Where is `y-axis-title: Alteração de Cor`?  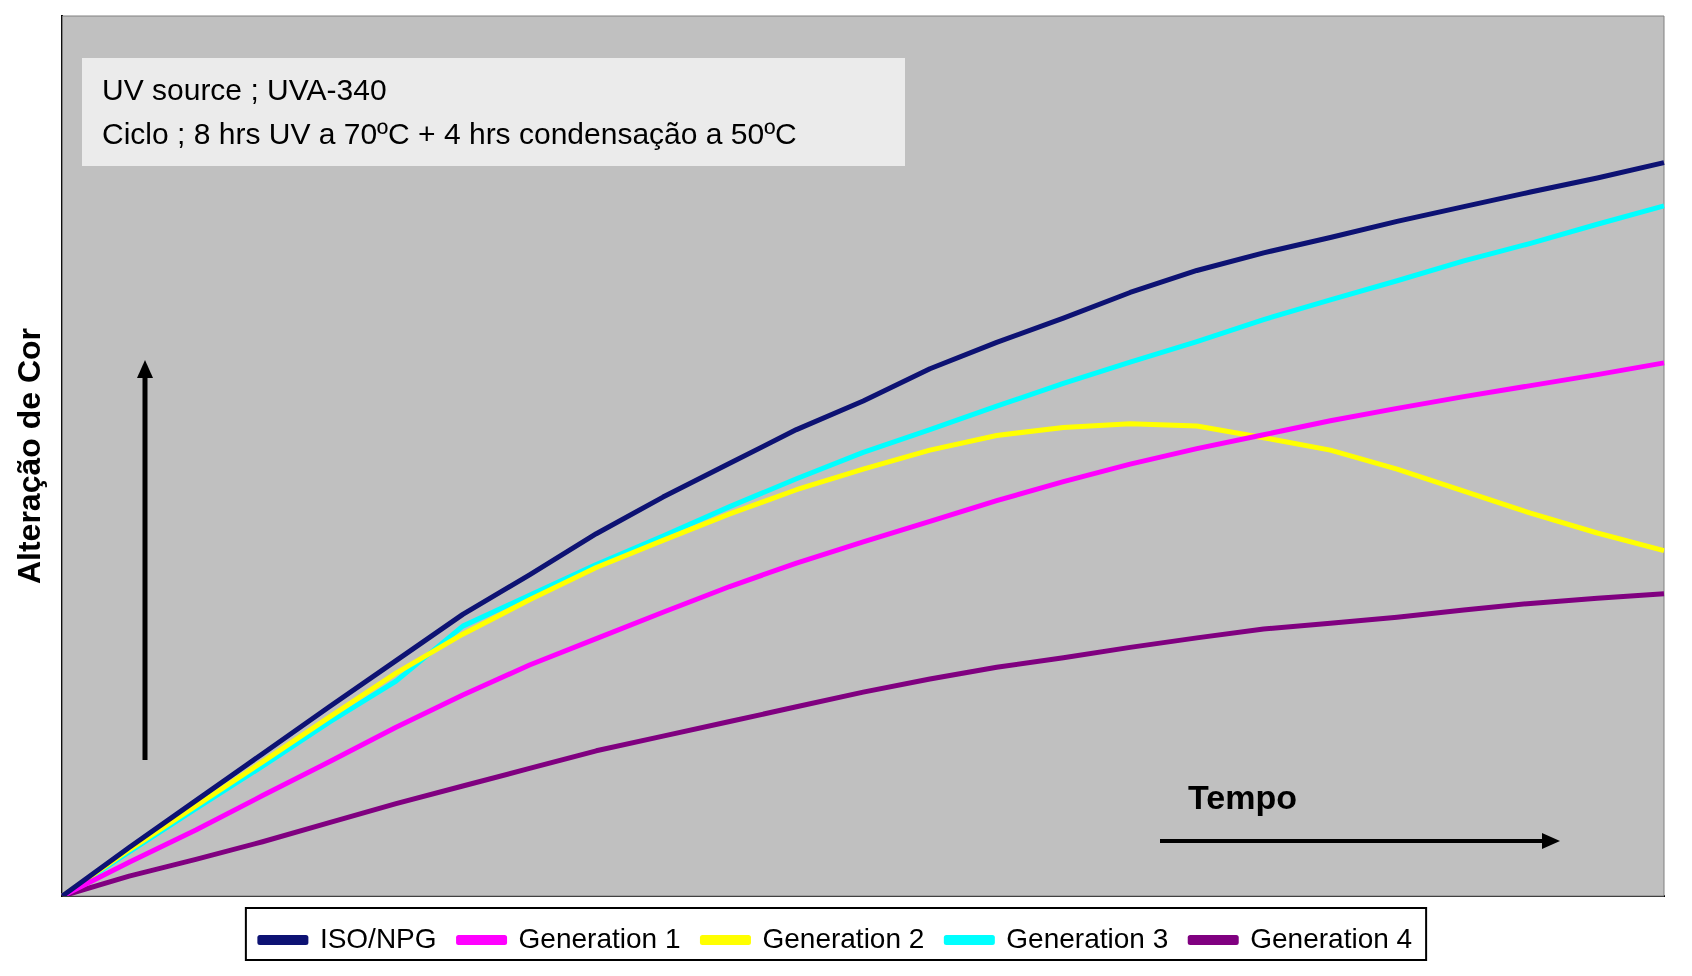
y-axis-title: Alteração de Cor is located at coordinates (29, 456).